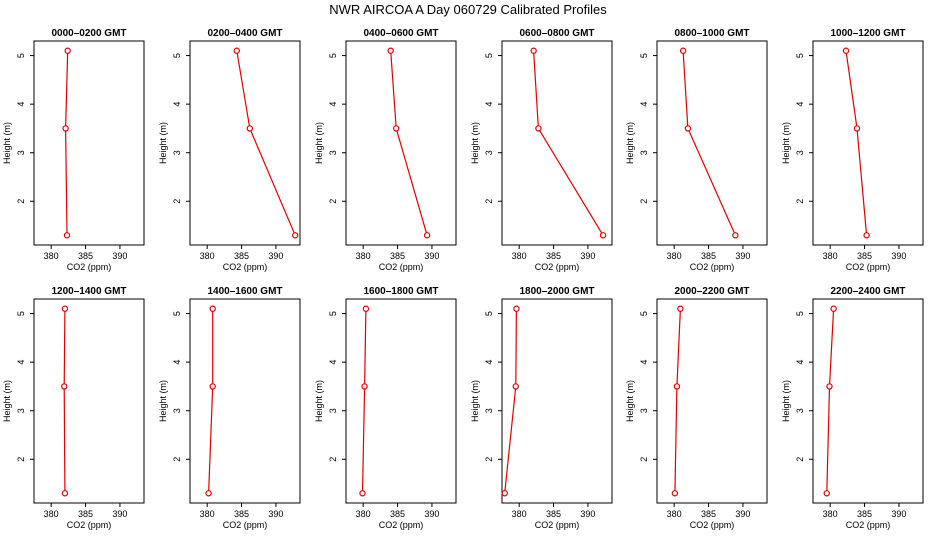  I want to click on panel-title: 0400–0600 GMT, so click(400, 33).